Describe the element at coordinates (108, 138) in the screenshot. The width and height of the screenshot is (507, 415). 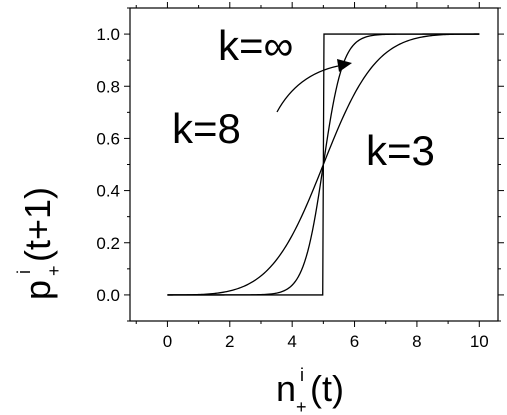
I see `y-tick-label: 0.6` at that location.